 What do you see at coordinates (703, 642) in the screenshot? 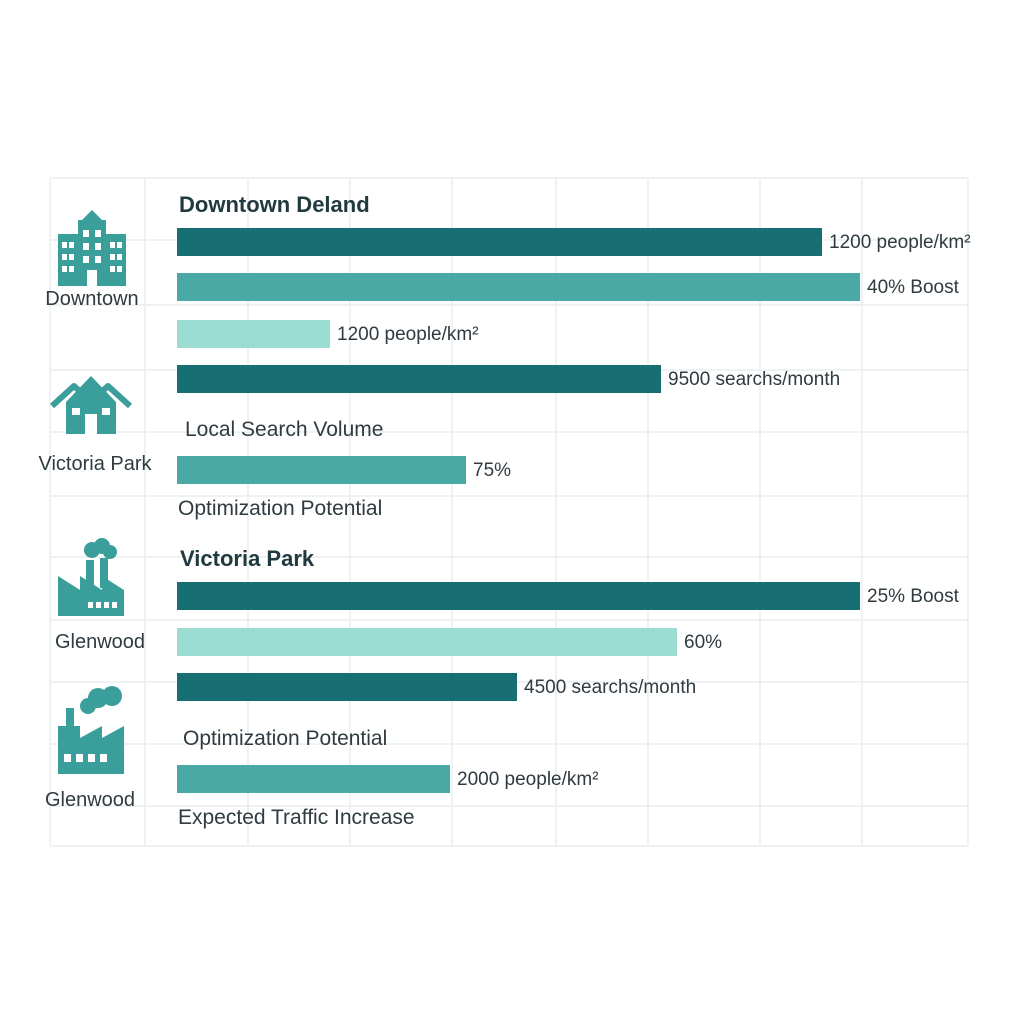
I see `bar-value-label: 60%` at bounding box center [703, 642].